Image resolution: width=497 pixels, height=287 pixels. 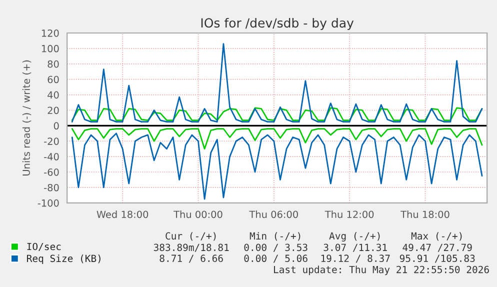 What do you see at coordinates (273, 214) in the screenshot?
I see `x-tick-label: Thu 06:00` at bounding box center [273, 214].